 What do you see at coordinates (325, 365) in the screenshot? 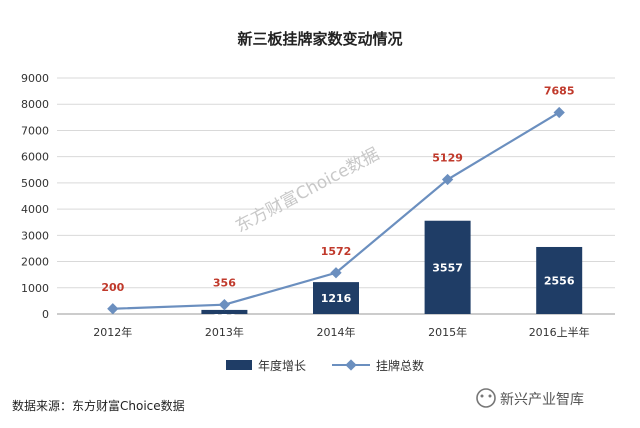
I see `legend: 年度增长 挂牌总数` at bounding box center [325, 365].